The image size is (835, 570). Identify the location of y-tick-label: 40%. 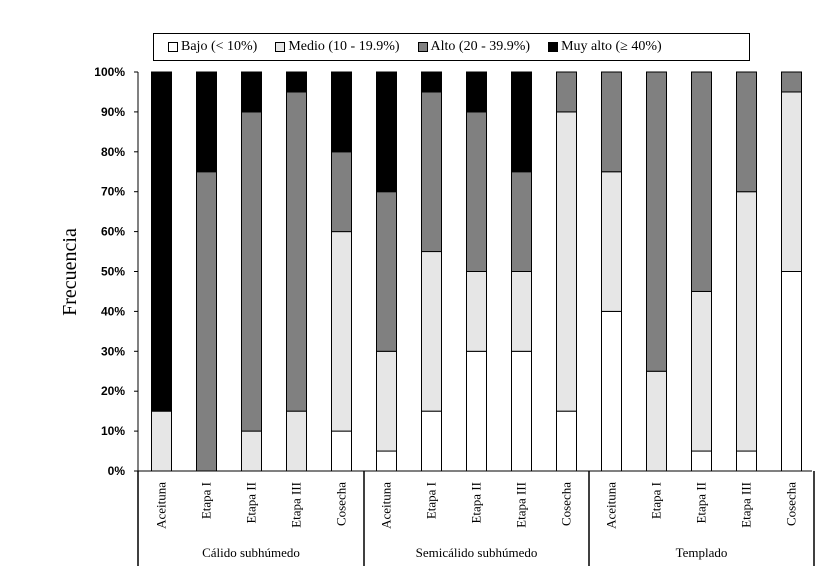
(113, 311).